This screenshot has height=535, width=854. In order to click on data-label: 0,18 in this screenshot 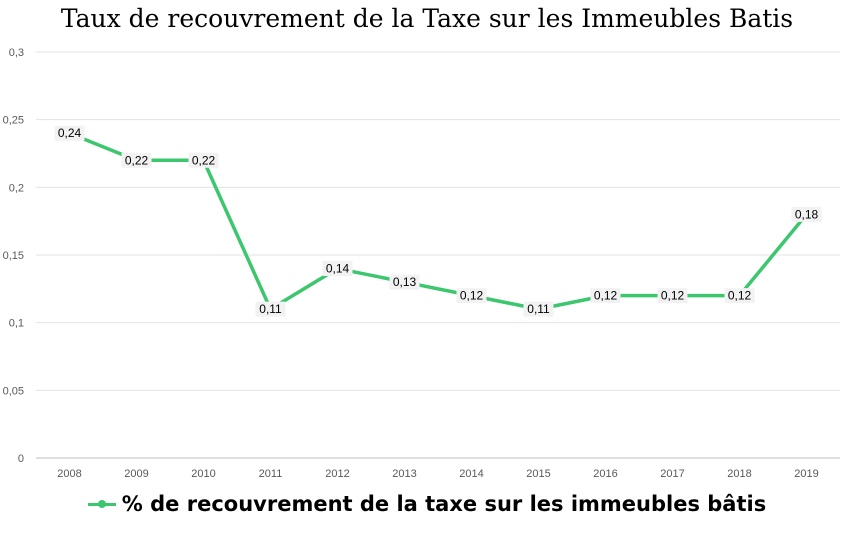, I will do `click(807, 214)`.